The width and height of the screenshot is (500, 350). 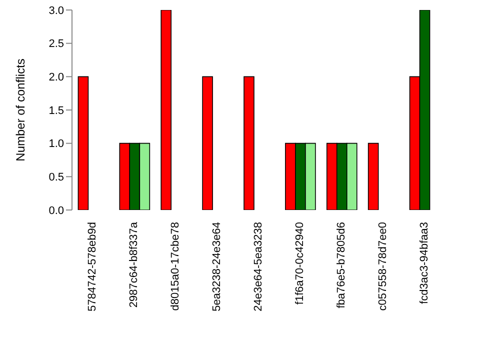 What do you see at coordinates (176, 266) in the screenshot?
I see `x-tick-label: d8015a0-17cbe78` at bounding box center [176, 266].